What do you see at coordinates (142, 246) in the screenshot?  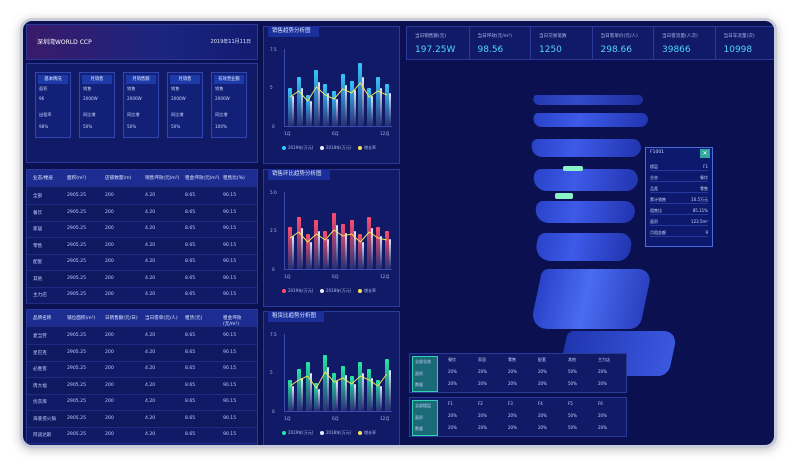 I see `table-row: 零售 2905.25 200 4.20 8.65 90.15` at bounding box center [142, 246].